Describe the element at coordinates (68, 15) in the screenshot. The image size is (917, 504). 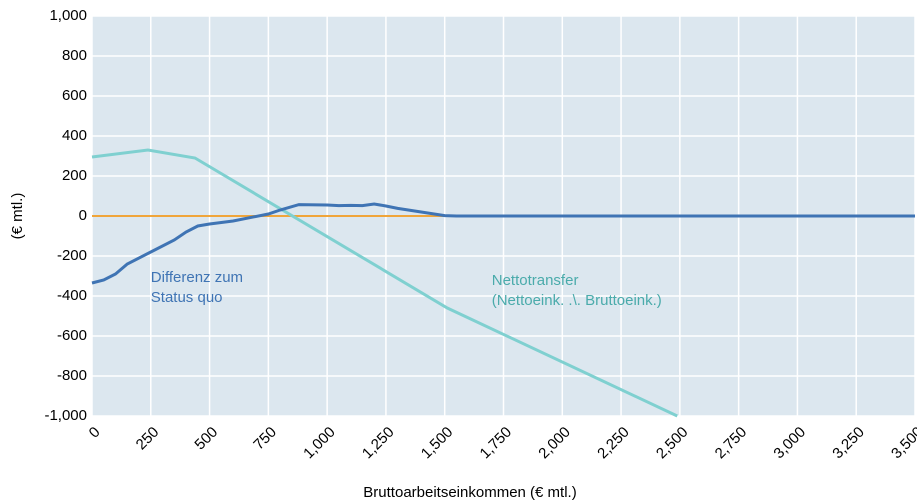
I see `y-tick-label: 1,000` at that location.